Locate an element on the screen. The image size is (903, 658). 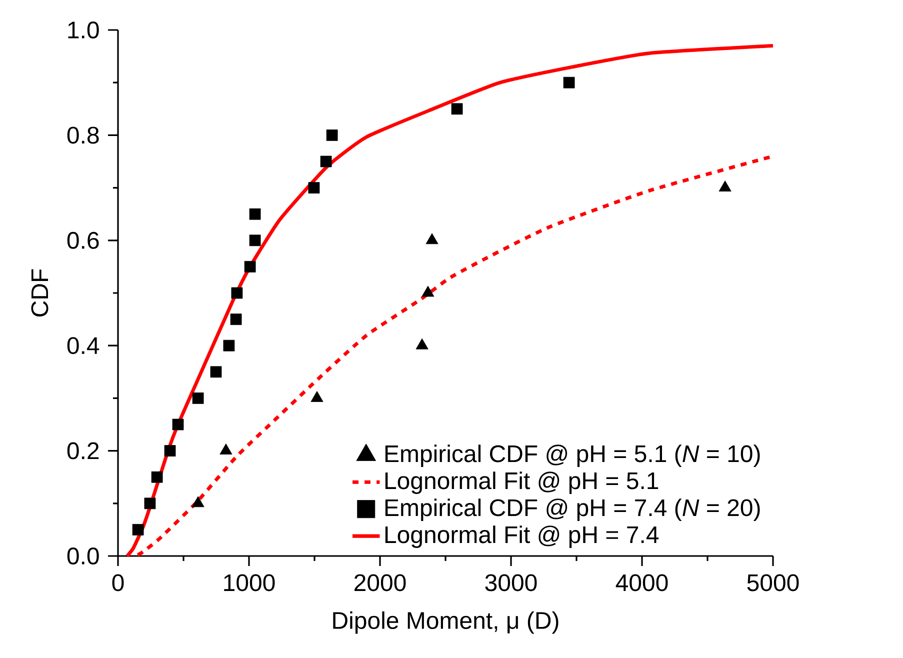
x-tick-label: 4000 is located at coordinates (642, 583).